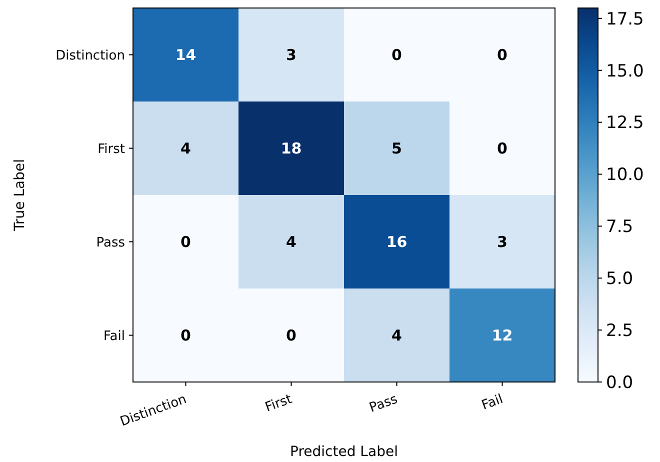 This screenshot has height=462, width=660. I want to click on x-tick-label: Fail, so click(493, 403).